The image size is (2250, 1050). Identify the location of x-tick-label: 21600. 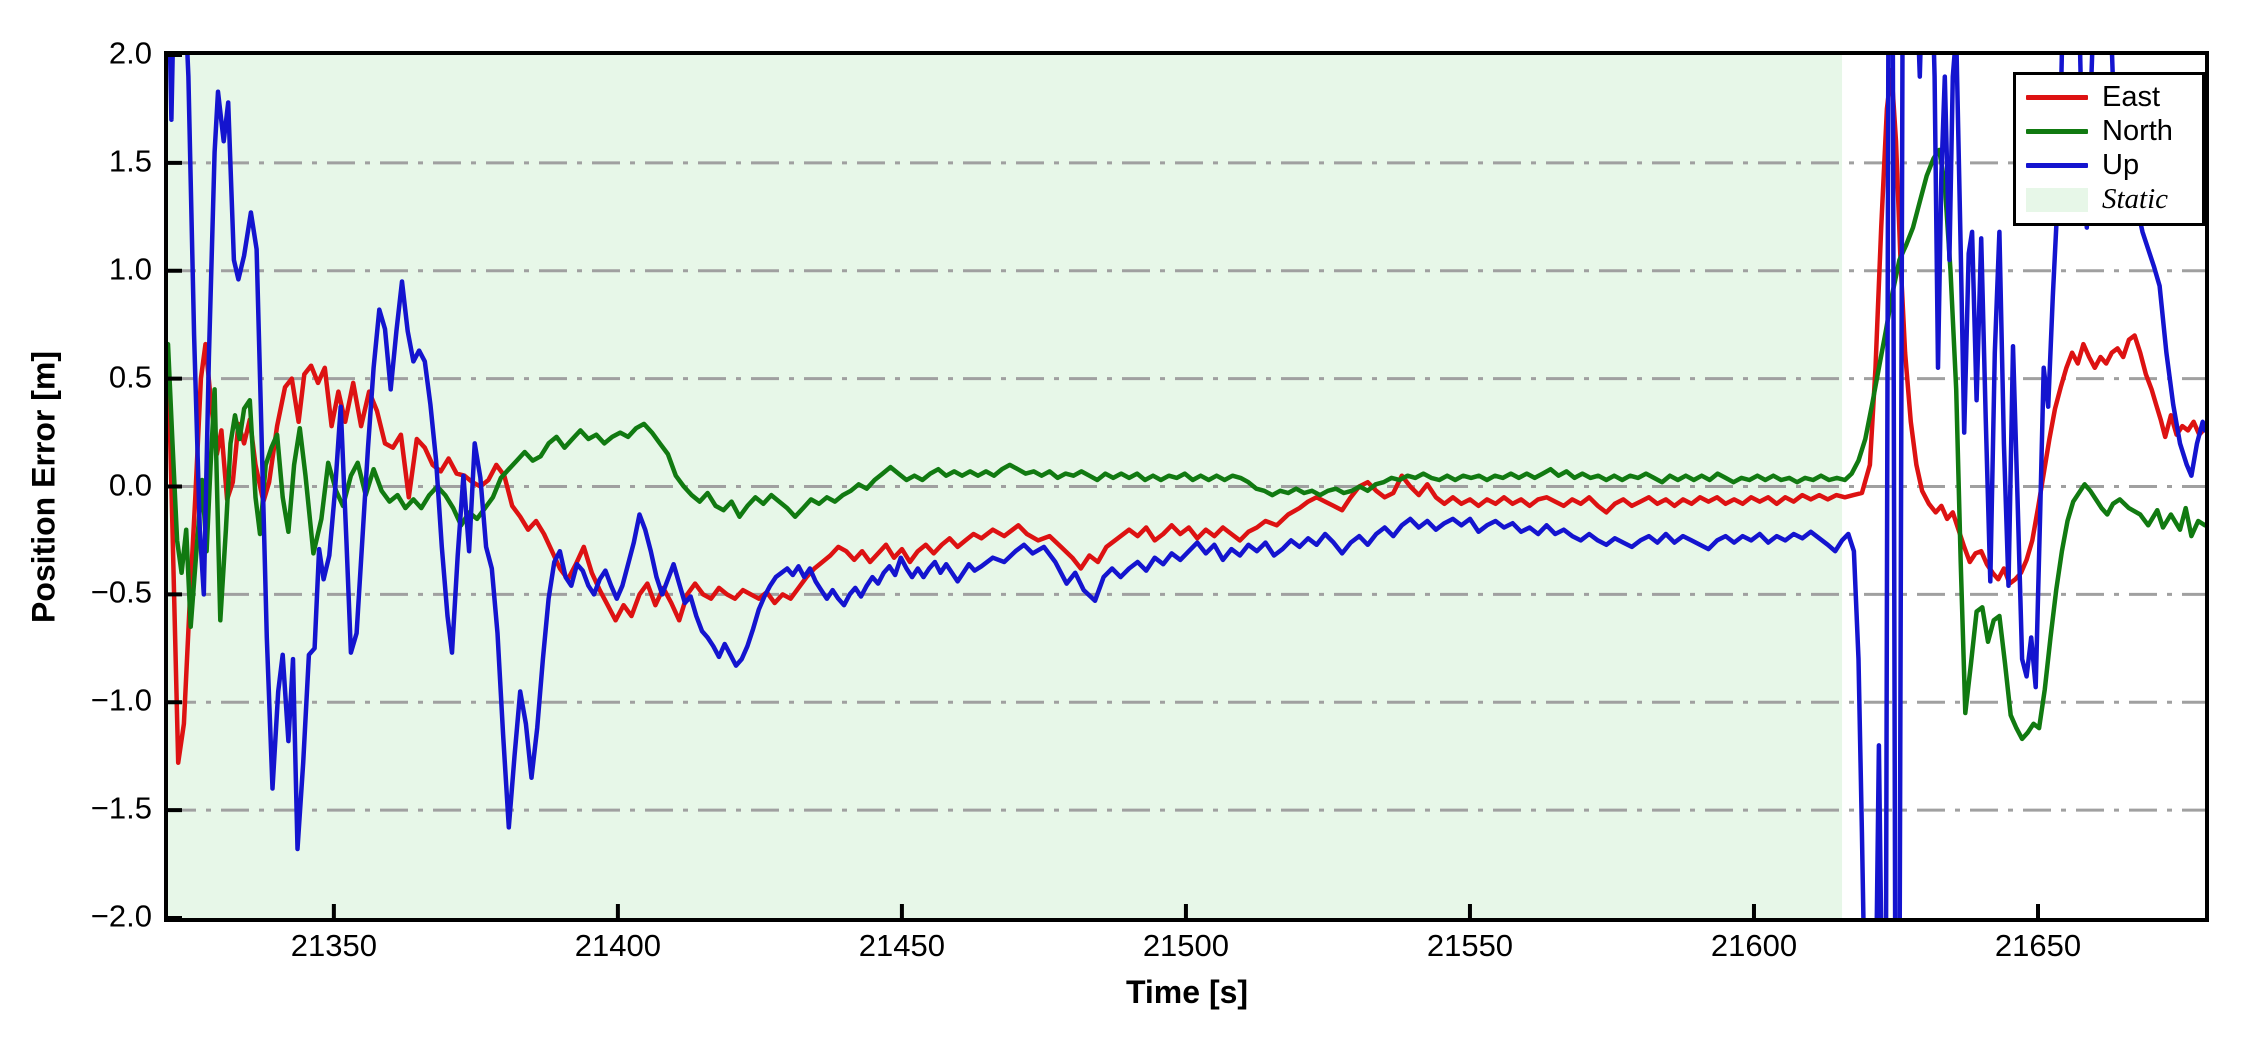
(1754, 945).